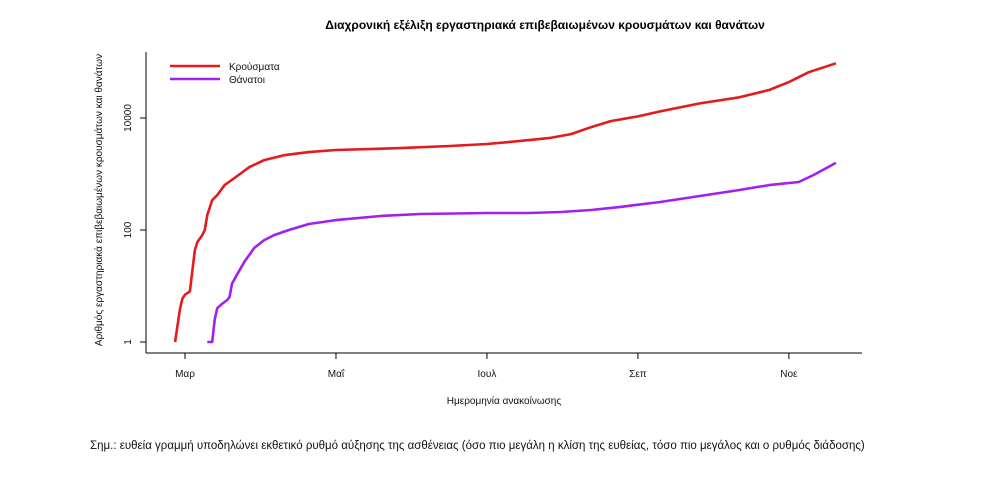 This screenshot has height=490, width=1000. I want to click on y-tick-label: 1, so click(128, 342).